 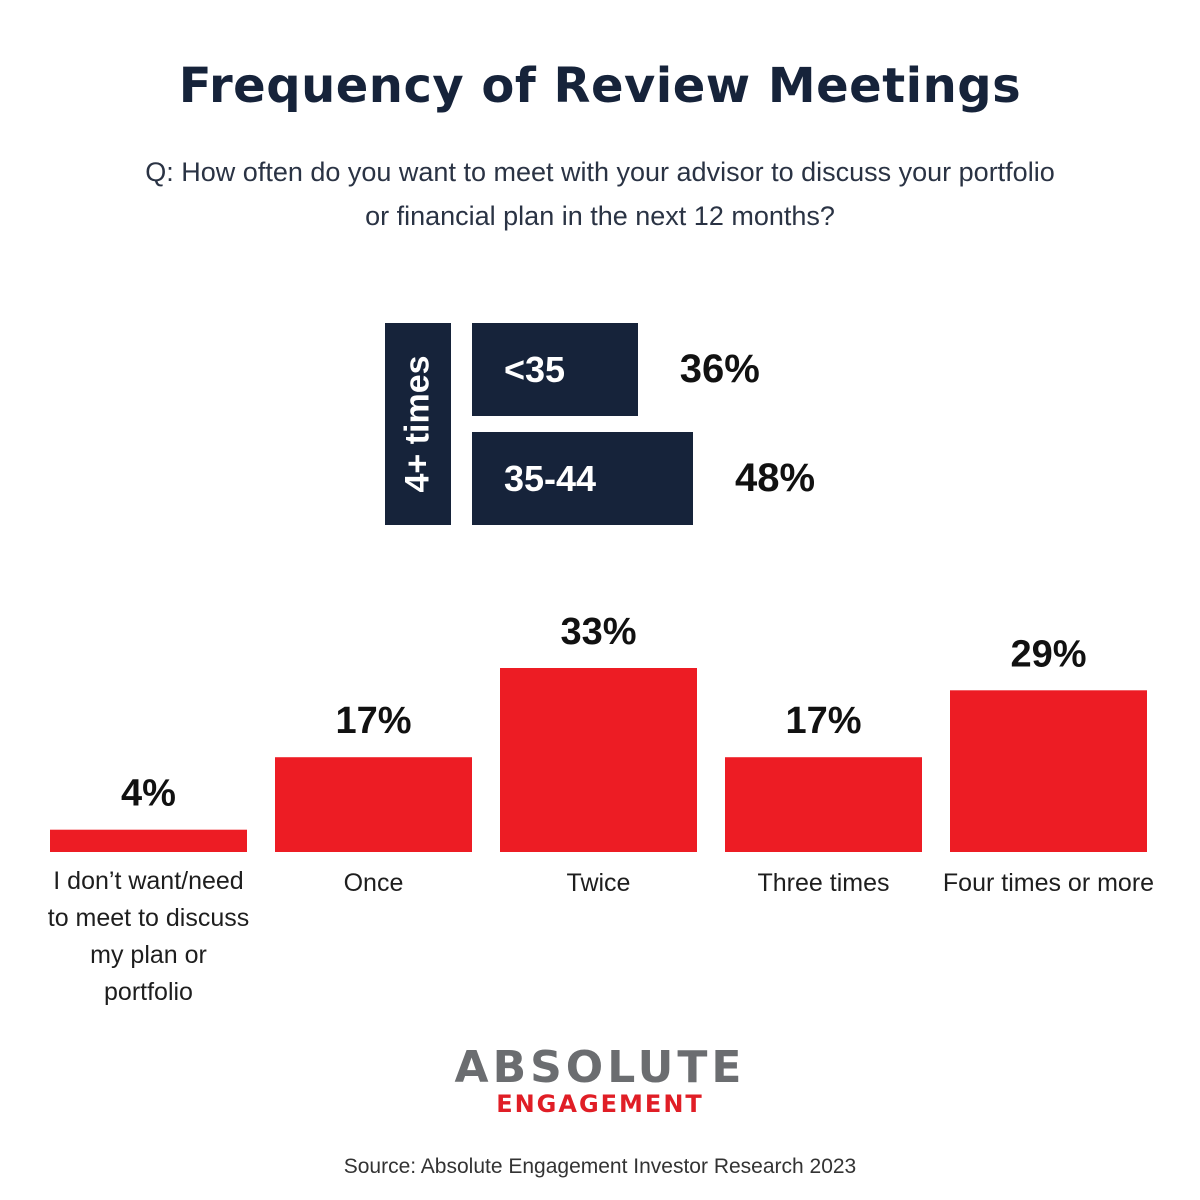 What do you see at coordinates (1048, 654) in the screenshot?
I see `bar-value-label: 29%` at bounding box center [1048, 654].